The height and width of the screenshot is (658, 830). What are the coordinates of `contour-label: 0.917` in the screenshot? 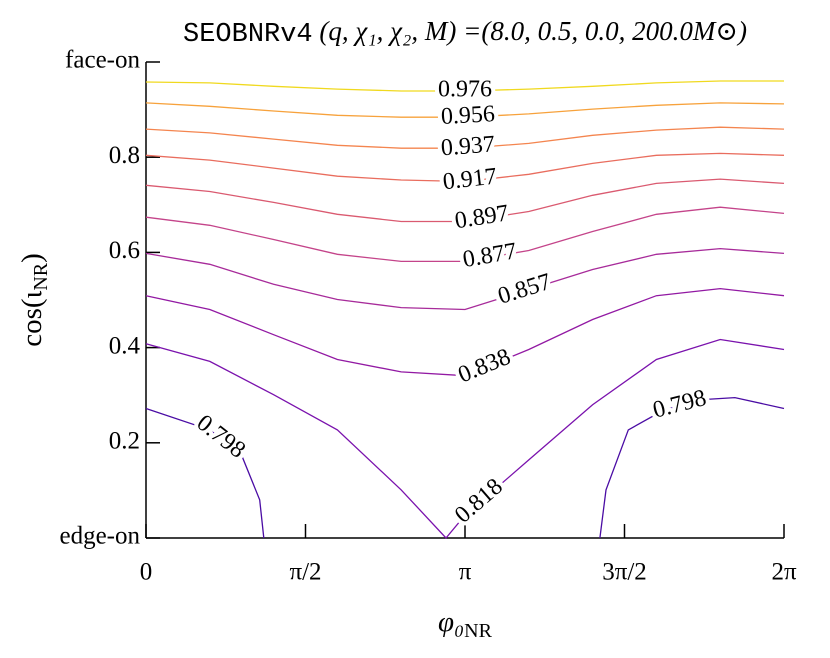 It's located at (470, 180).